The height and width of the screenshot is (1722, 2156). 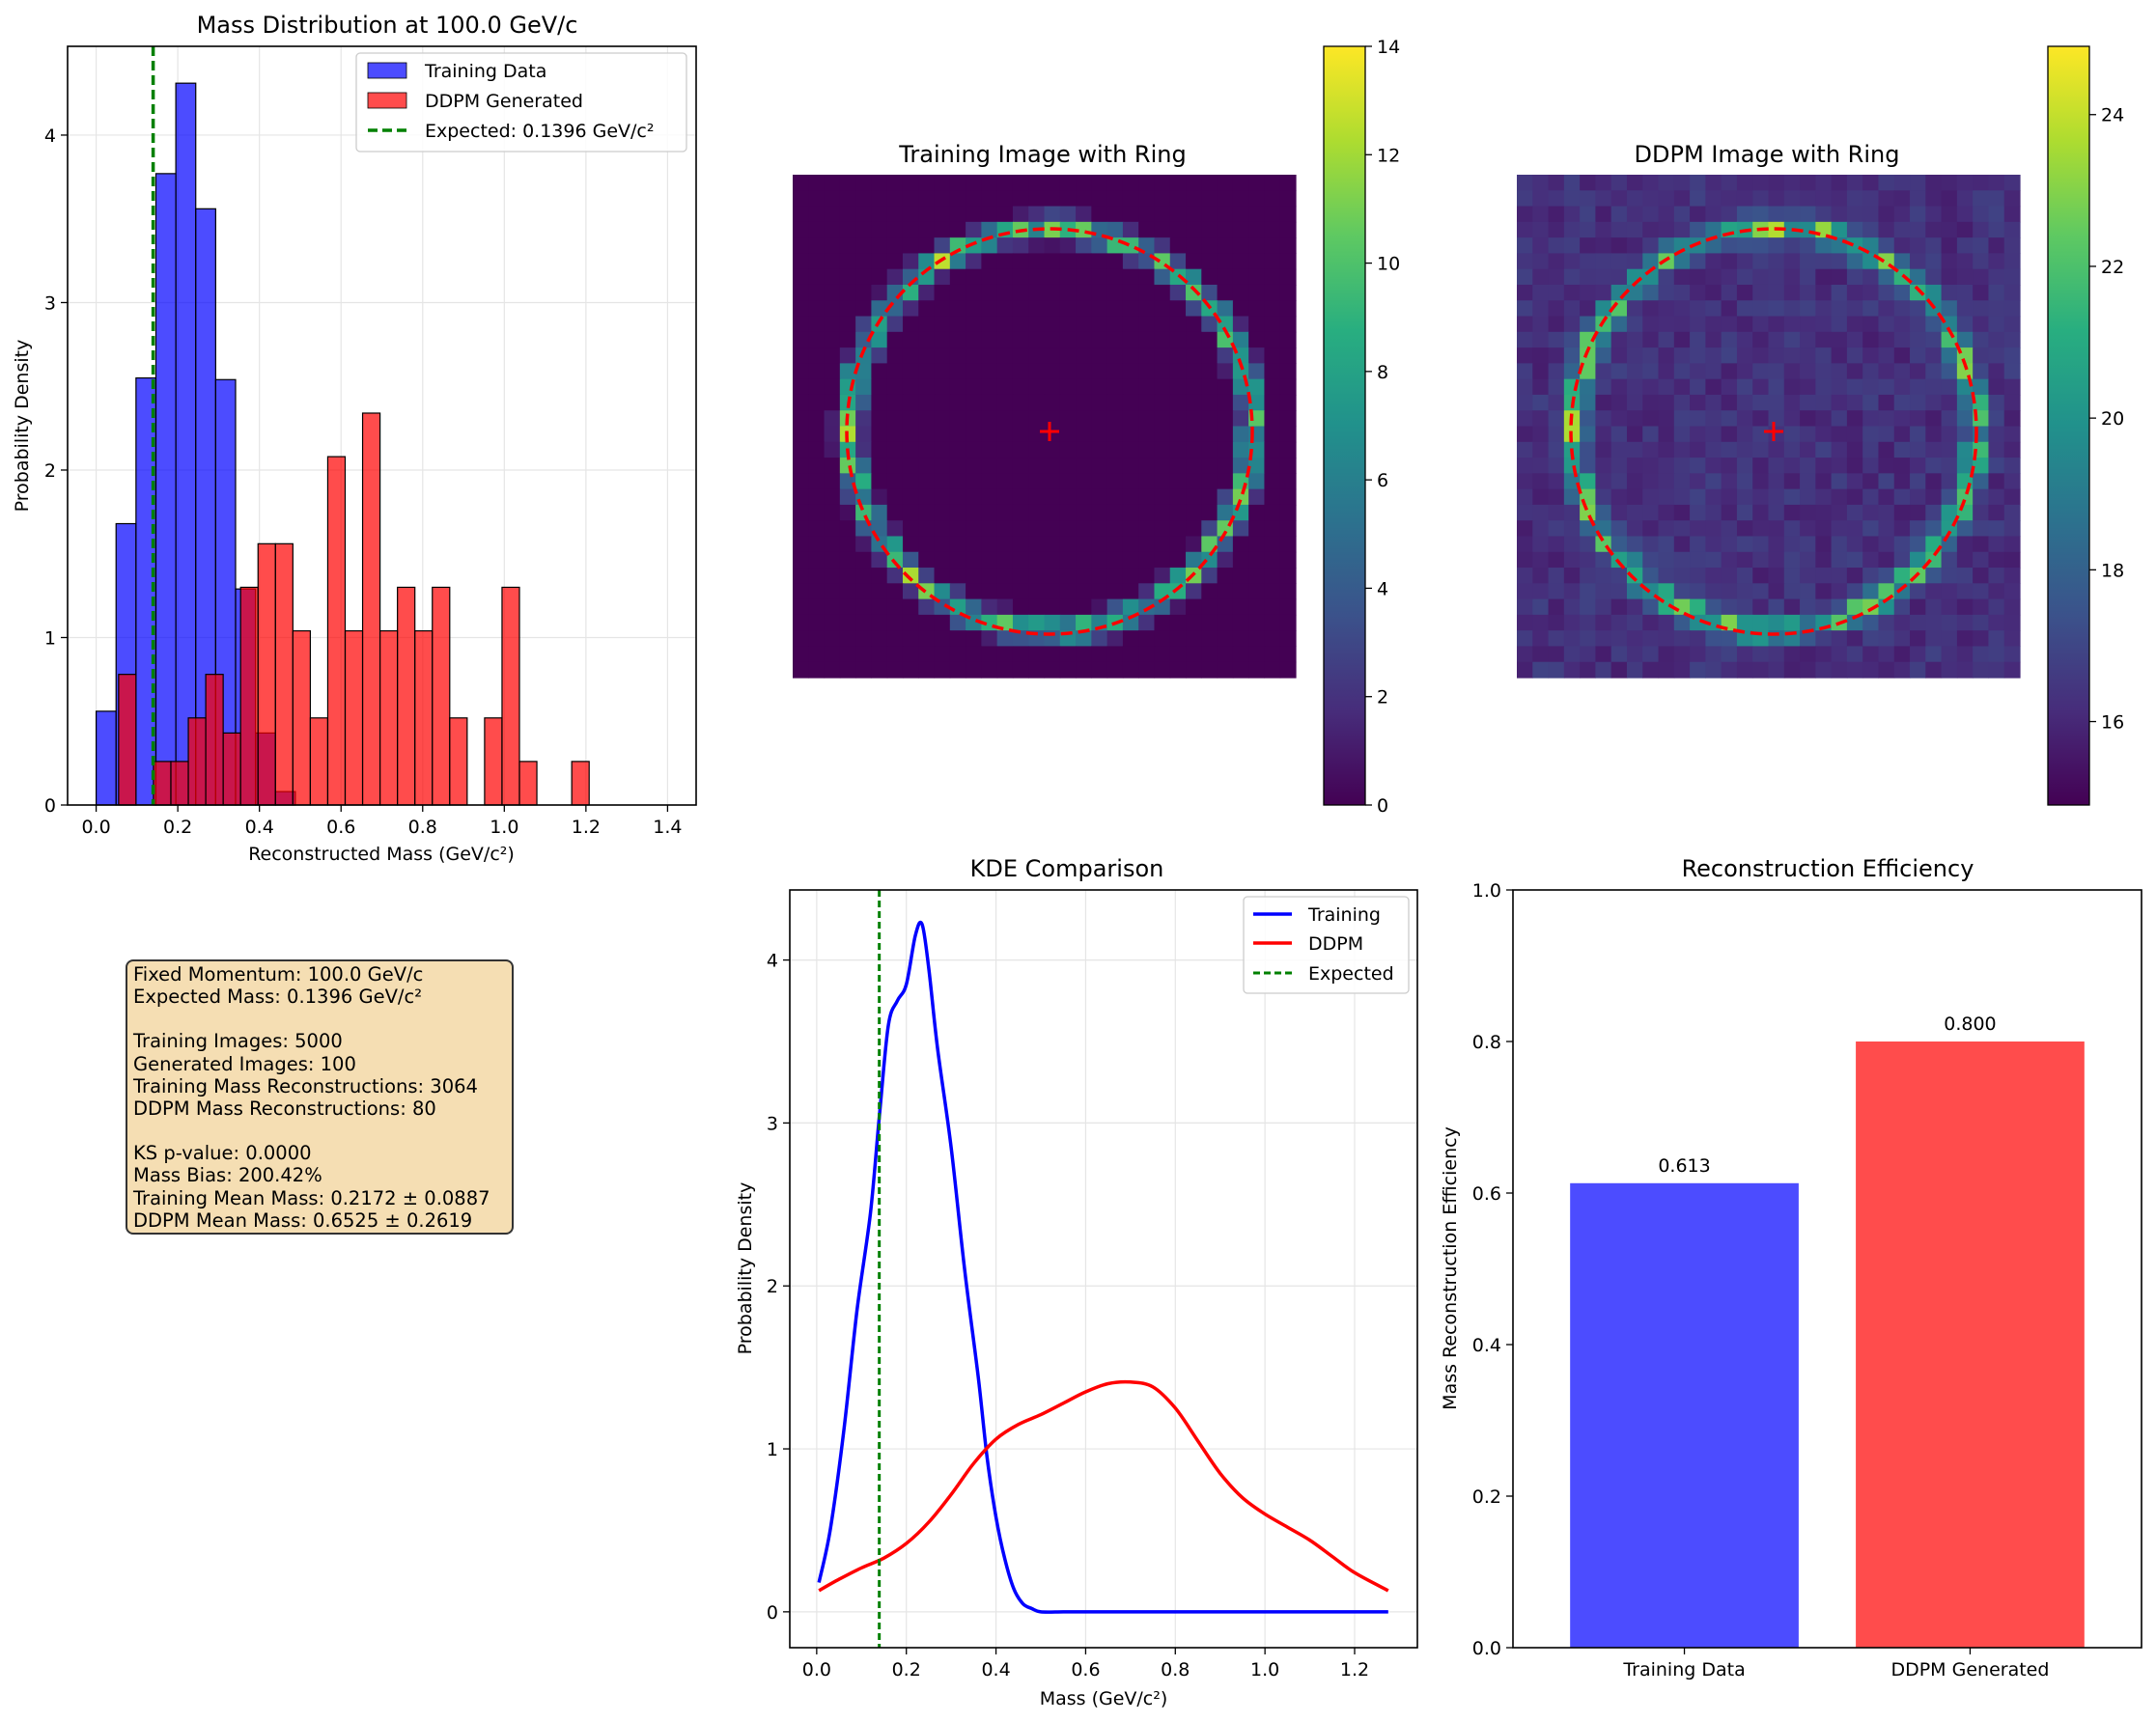 I want to click on efficiency-ytick-label-2: 0.4, so click(x=1487, y=1345).